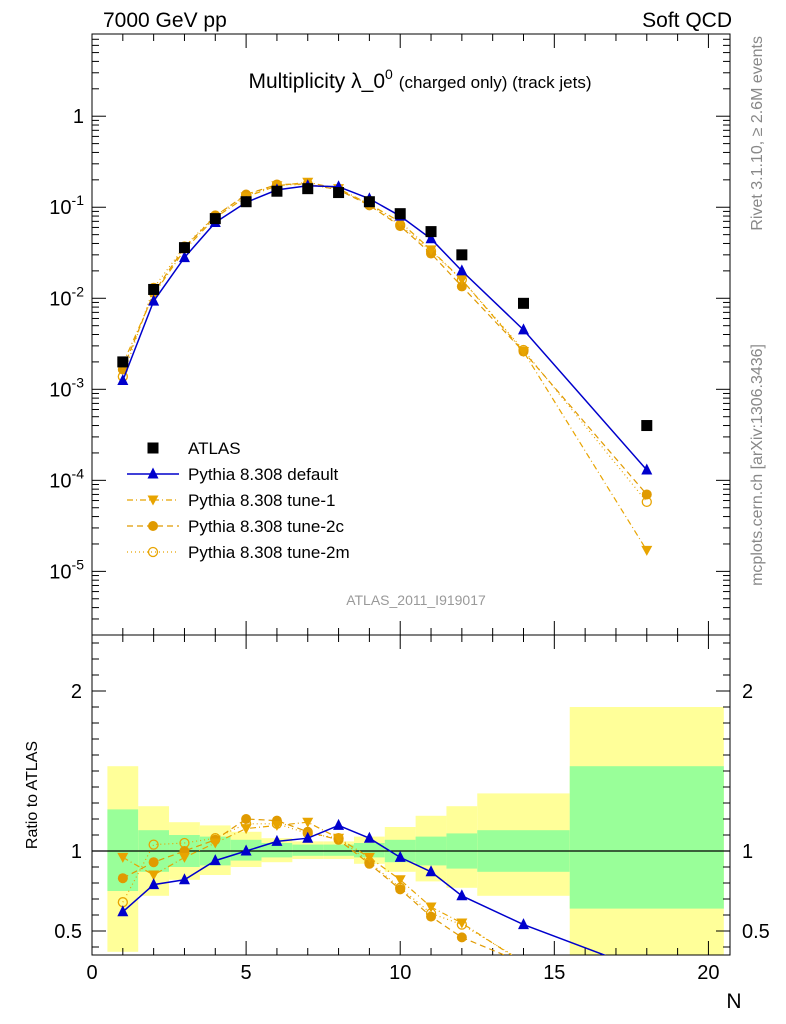  What do you see at coordinates (66, 205) in the screenshot?
I see `y-tick-label: 10⁻¹` at bounding box center [66, 205].